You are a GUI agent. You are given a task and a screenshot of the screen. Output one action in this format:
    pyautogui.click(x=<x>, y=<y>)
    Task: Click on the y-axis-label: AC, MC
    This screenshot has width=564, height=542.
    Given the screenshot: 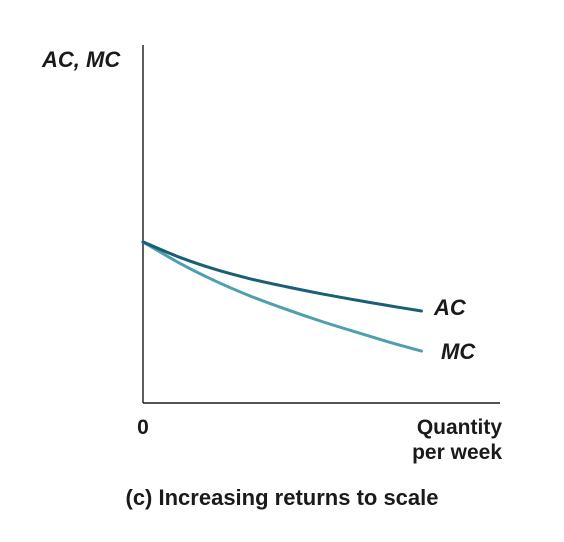 What is the action you would take?
    pyautogui.click(x=81, y=59)
    